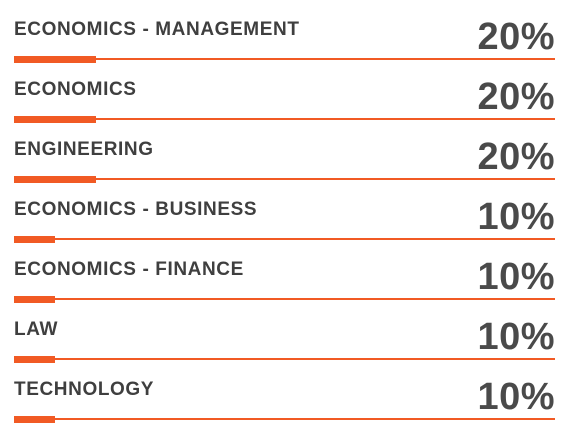  Describe the element at coordinates (284, 91) in the screenshot. I see `chart-row: ECONOMICS 20%` at that location.